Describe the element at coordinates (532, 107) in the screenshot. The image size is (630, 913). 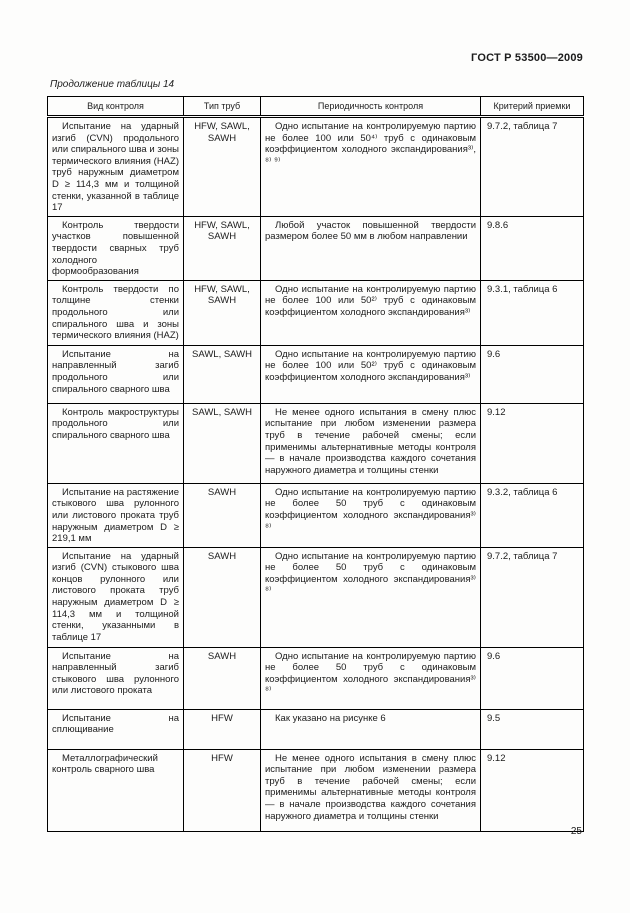
I see `header-criterion: Критерий приемки` at that location.